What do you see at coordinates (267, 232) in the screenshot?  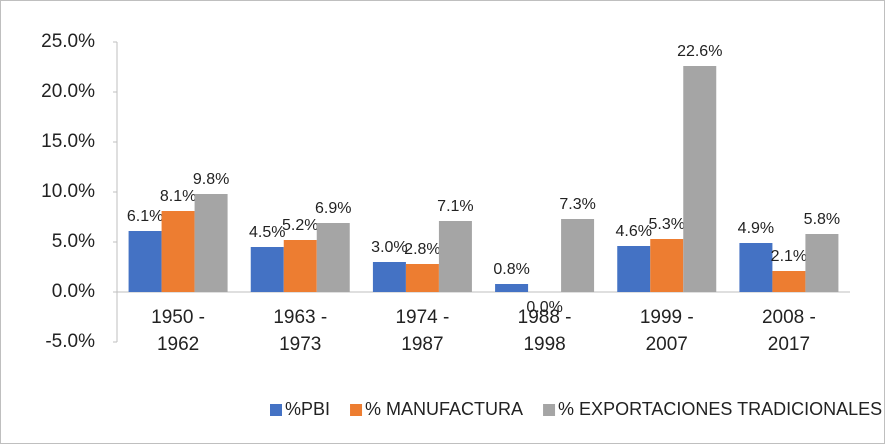 I see `data-label: 4.5%` at bounding box center [267, 232].